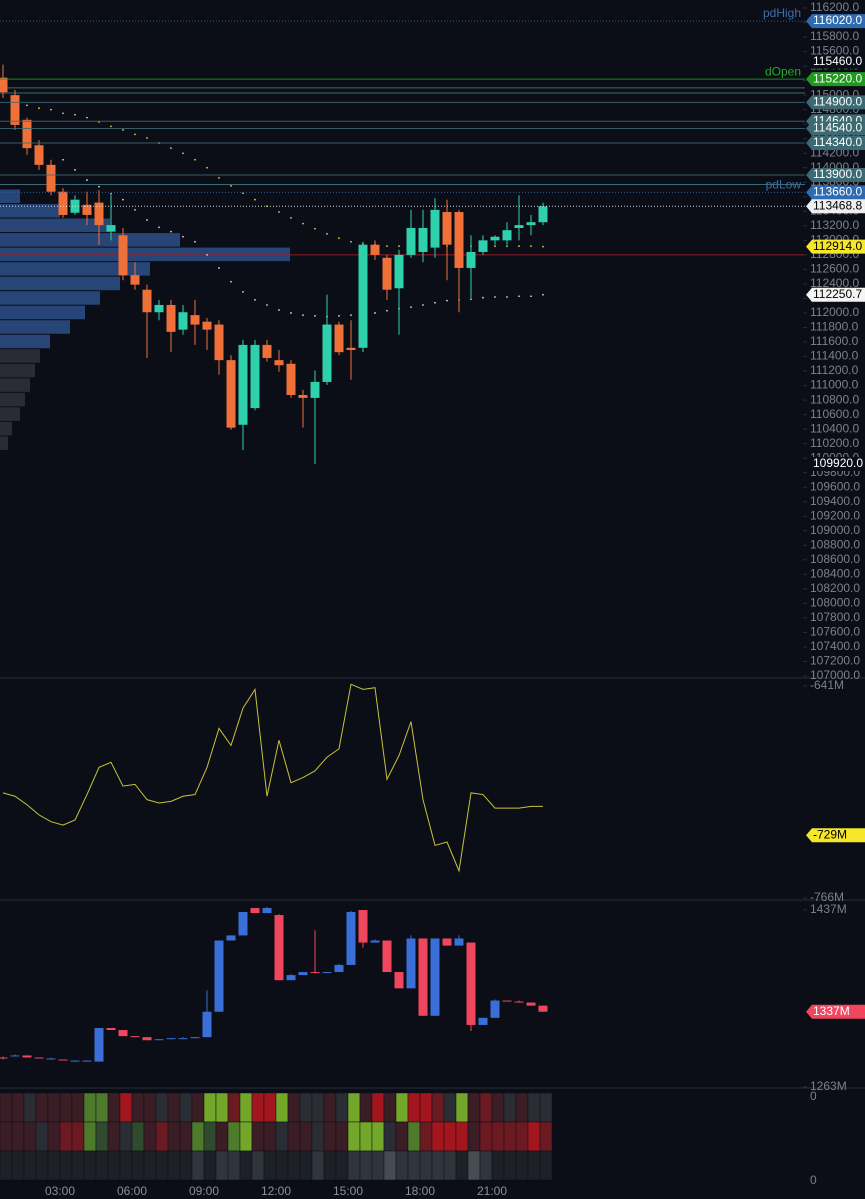 This screenshot has height=1199, width=865. What do you see at coordinates (834, 225) in the screenshot?
I see `y-tick-label: 113200.0` at bounding box center [834, 225].